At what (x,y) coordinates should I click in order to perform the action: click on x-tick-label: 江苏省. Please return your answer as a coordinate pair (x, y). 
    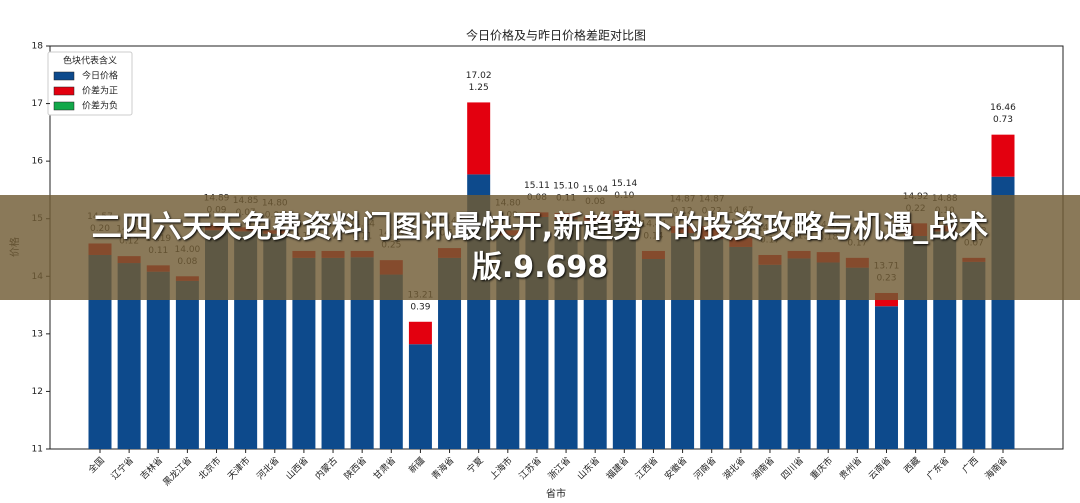
    Looking at the image, I should click on (530, 468).